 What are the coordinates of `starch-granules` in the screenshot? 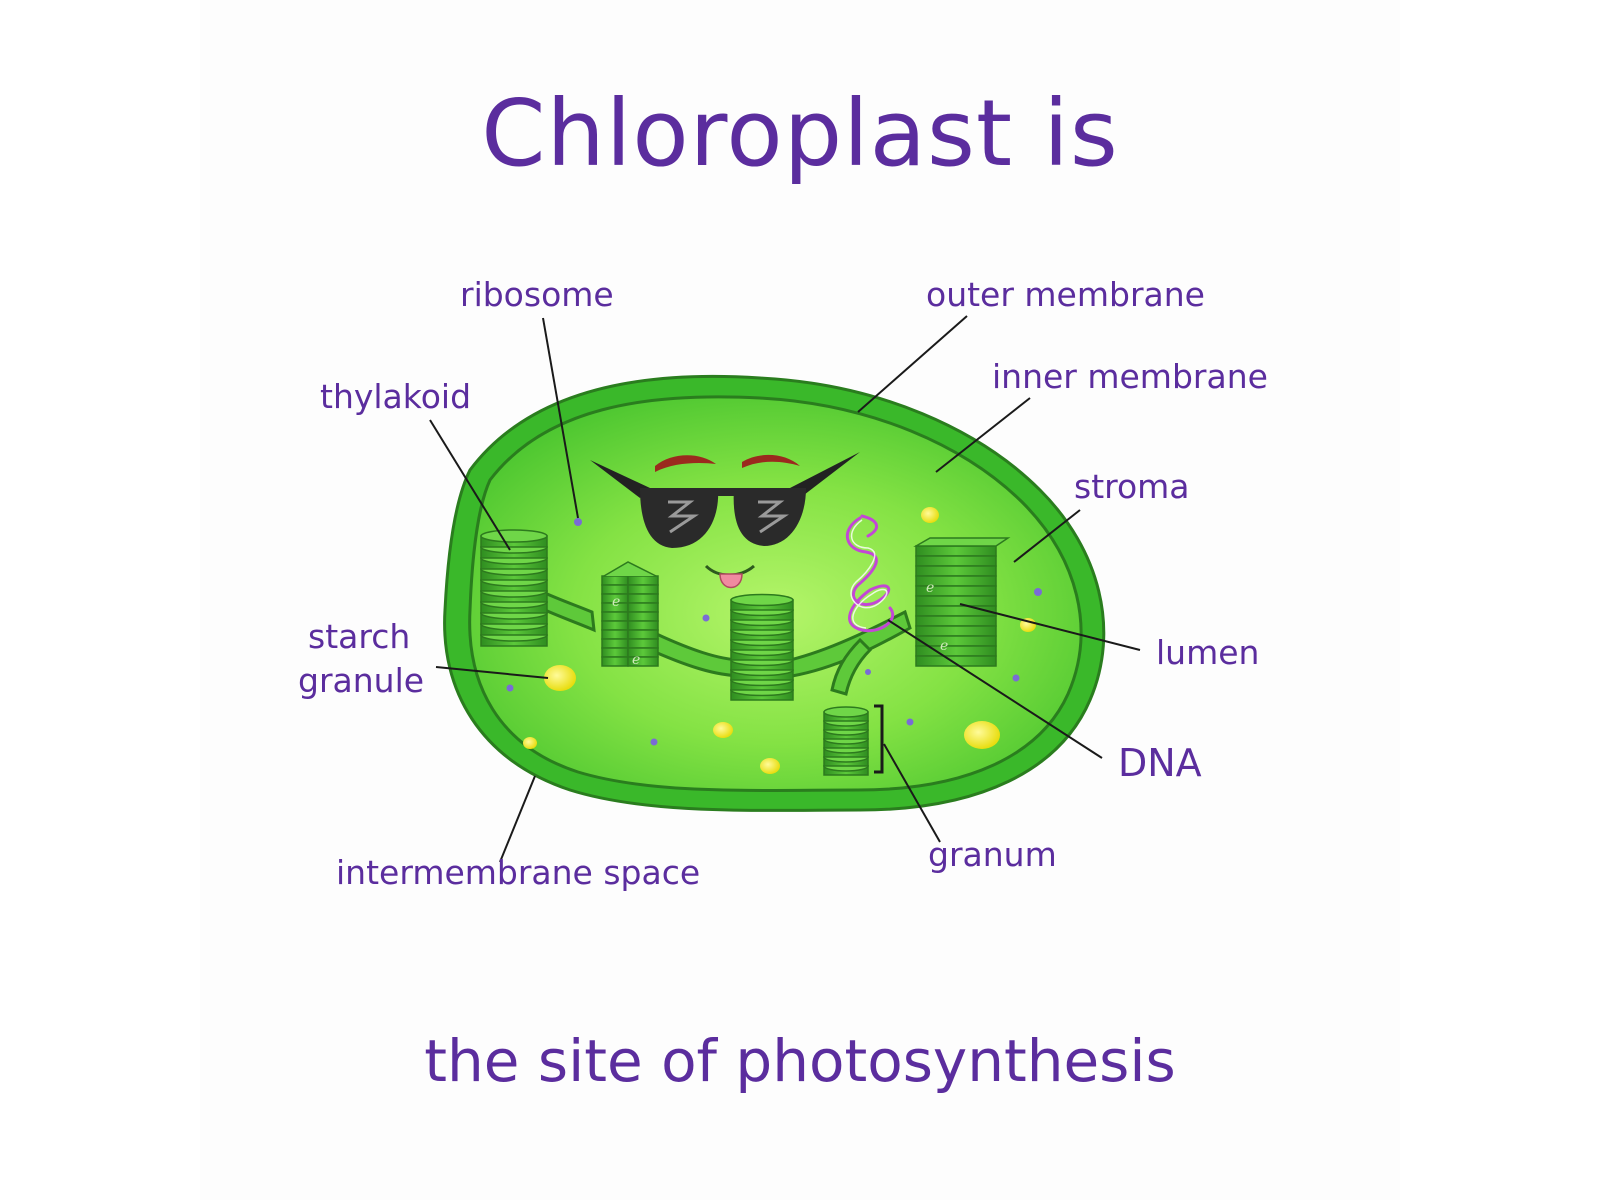 It's located at (779, 640).